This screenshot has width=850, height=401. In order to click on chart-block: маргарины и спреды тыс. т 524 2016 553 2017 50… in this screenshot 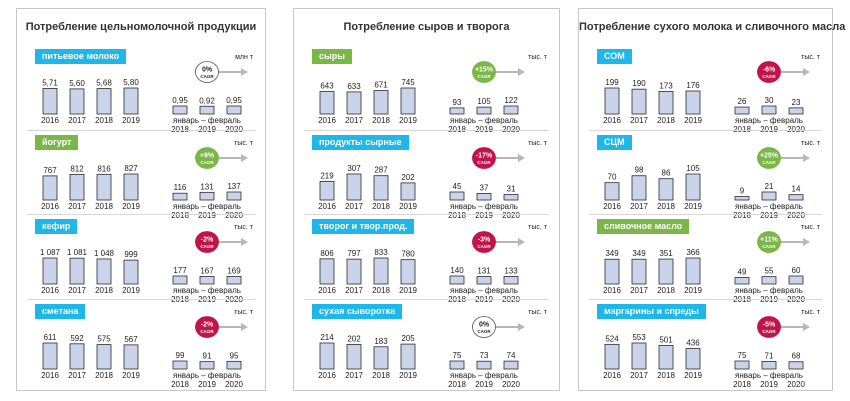, I will do `click(706, 346)`.